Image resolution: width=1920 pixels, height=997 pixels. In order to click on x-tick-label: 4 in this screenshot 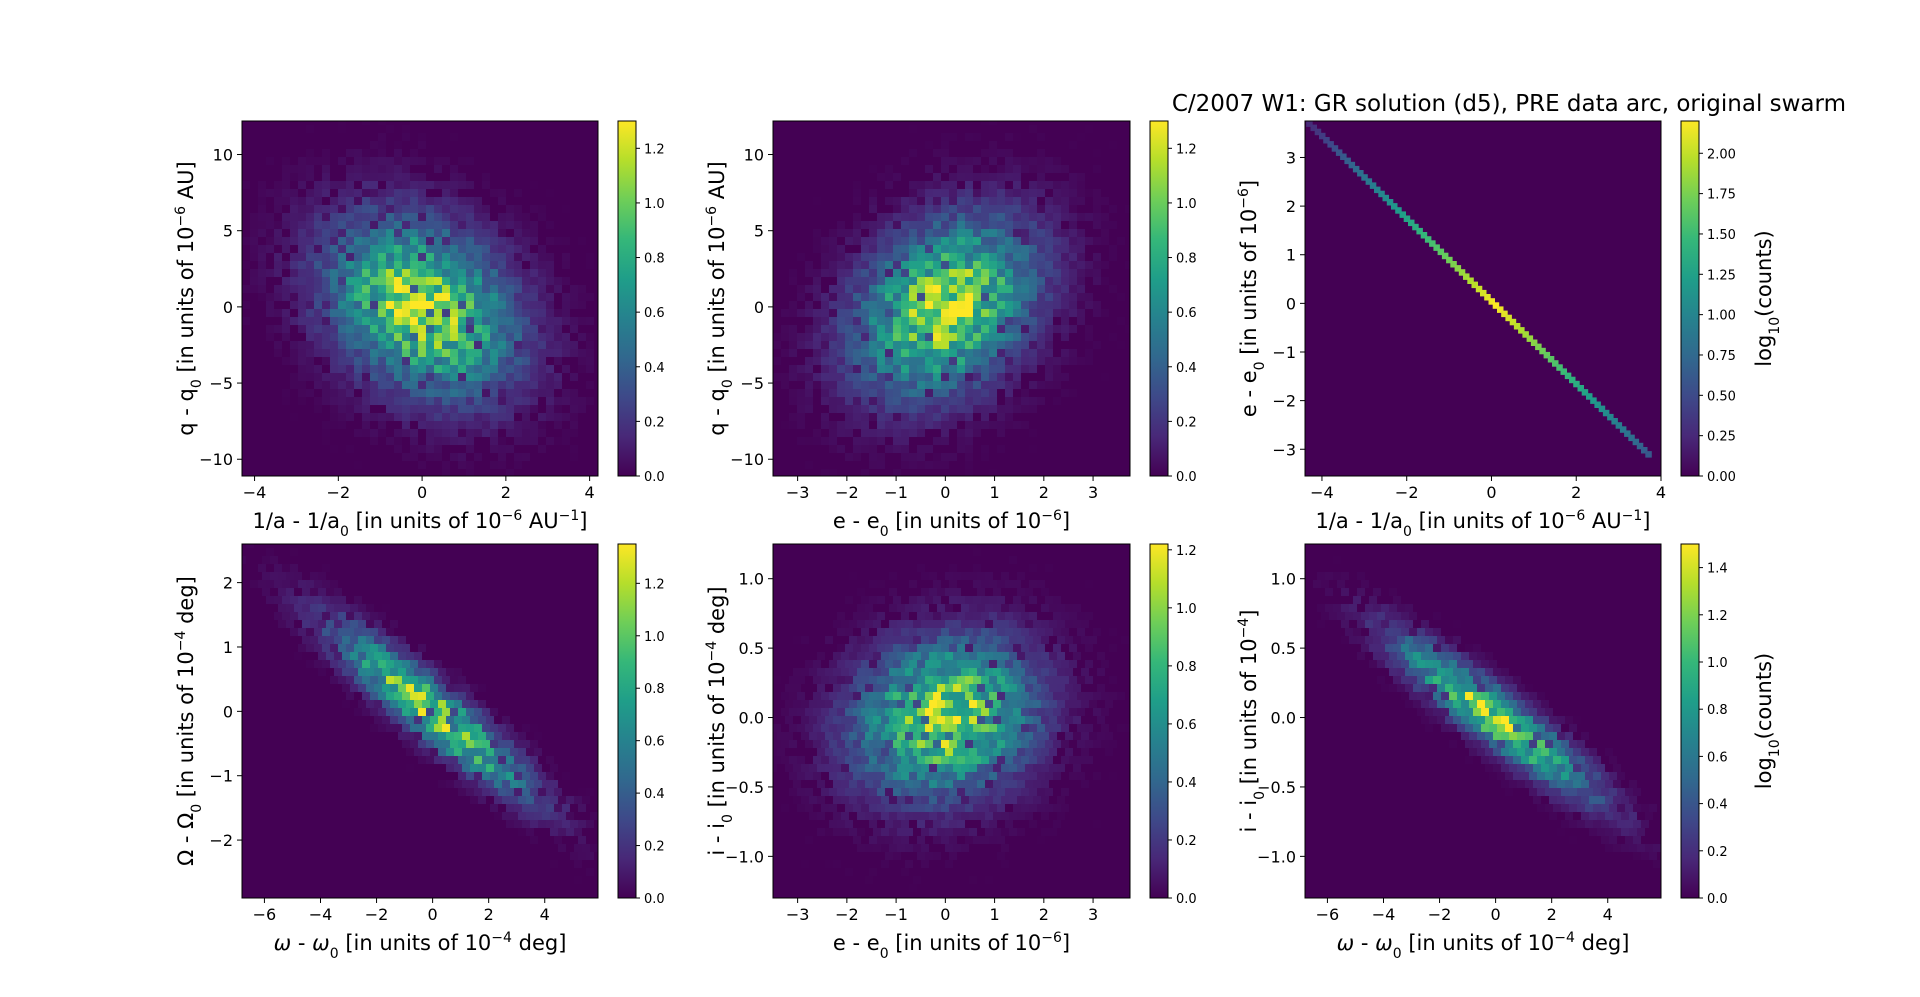, I will do `click(1661, 492)`.